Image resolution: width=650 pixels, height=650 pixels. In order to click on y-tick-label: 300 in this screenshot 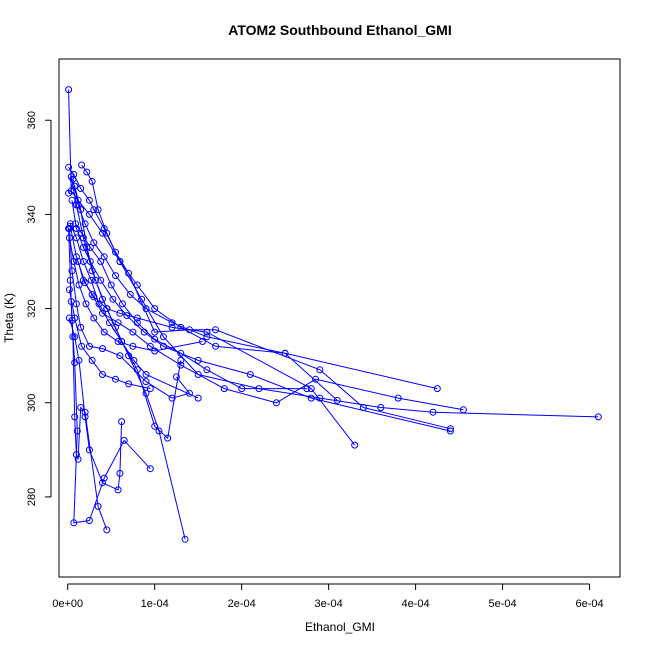, I will do `click(32, 403)`.